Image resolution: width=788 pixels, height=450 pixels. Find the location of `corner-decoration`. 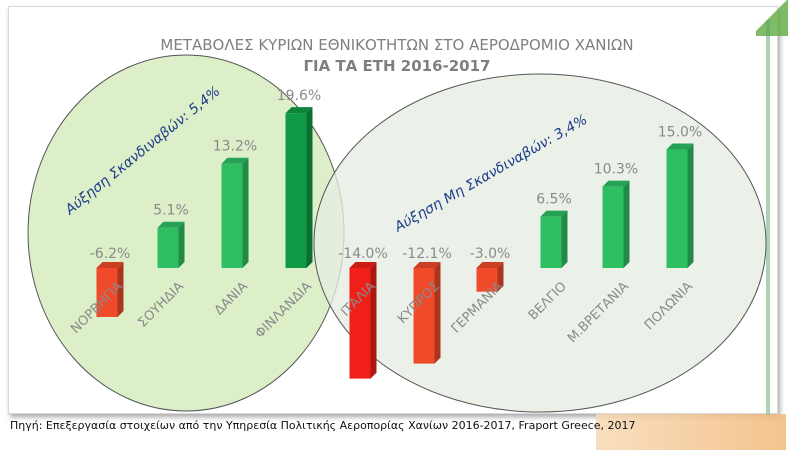

corner-decoration is located at coordinates (772, 18).